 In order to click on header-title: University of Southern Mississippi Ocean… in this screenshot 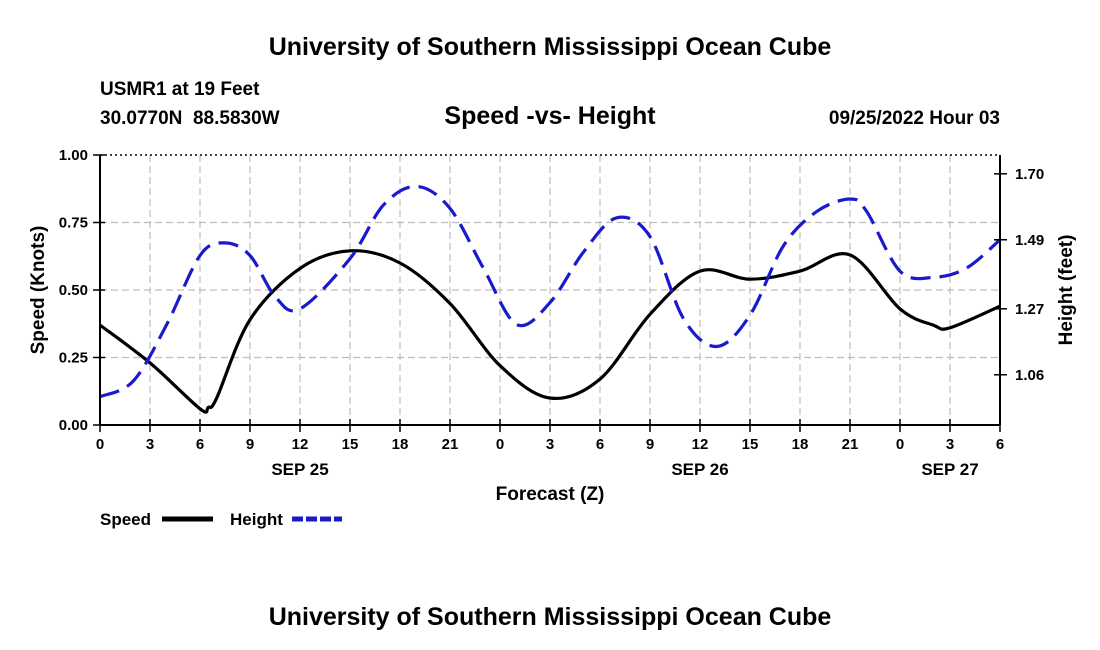, I will do `click(550, 47)`.